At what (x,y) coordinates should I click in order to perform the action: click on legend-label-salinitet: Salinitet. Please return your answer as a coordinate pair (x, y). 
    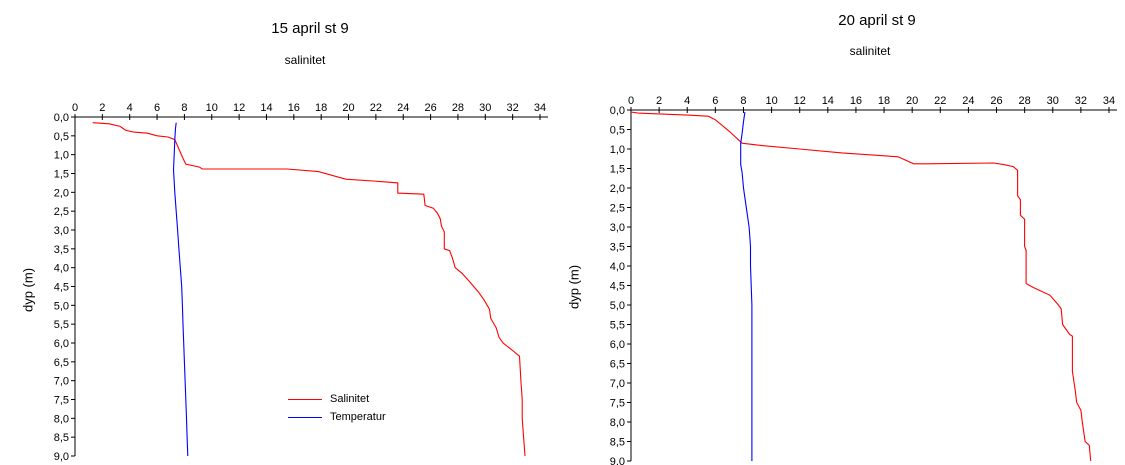
    Looking at the image, I should click on (350, 399).